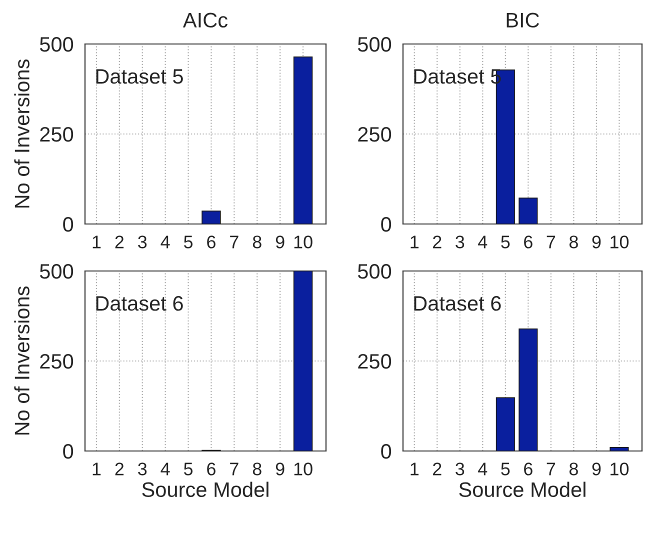 The height and width of the screenshot is (535, 649). Describe the element at coordinates (205, 20) in the screenshot. I see `chart-title: AICc` at that location.